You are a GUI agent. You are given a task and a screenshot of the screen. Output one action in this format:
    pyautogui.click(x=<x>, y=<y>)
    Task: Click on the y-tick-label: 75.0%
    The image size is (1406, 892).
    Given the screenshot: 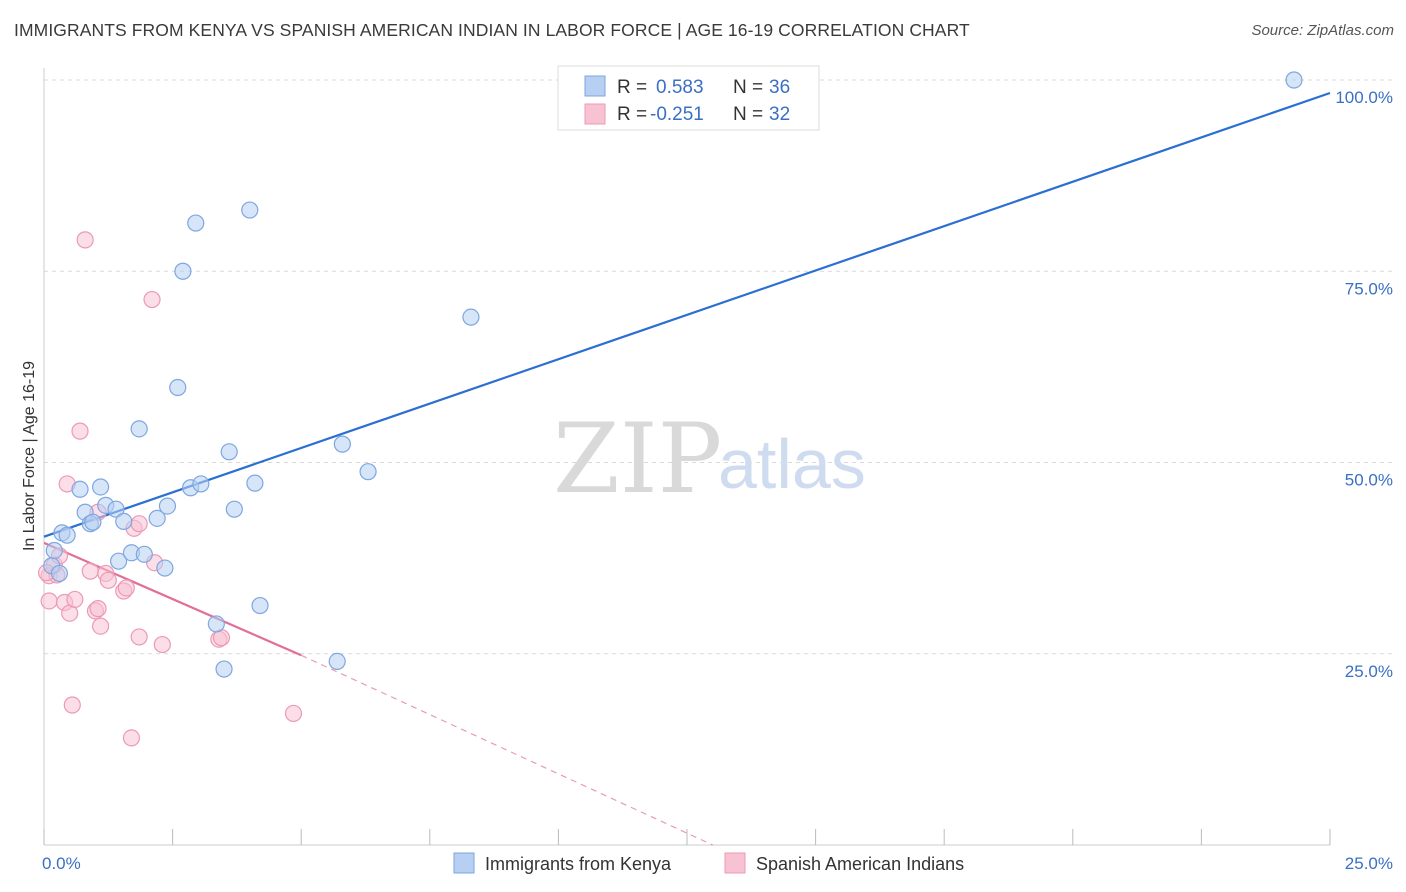 What is the action you would take?
    pyautogui.click(x=1369, y=288)
    